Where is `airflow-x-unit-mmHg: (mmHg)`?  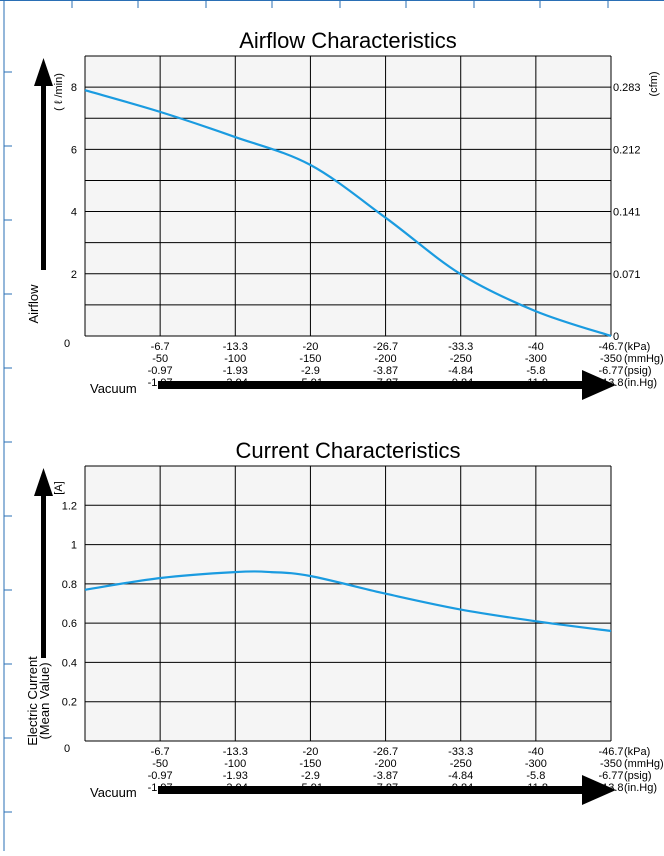
airflow-x-unit-mmHg: (mmHg) is located at coordinates (644, 359).